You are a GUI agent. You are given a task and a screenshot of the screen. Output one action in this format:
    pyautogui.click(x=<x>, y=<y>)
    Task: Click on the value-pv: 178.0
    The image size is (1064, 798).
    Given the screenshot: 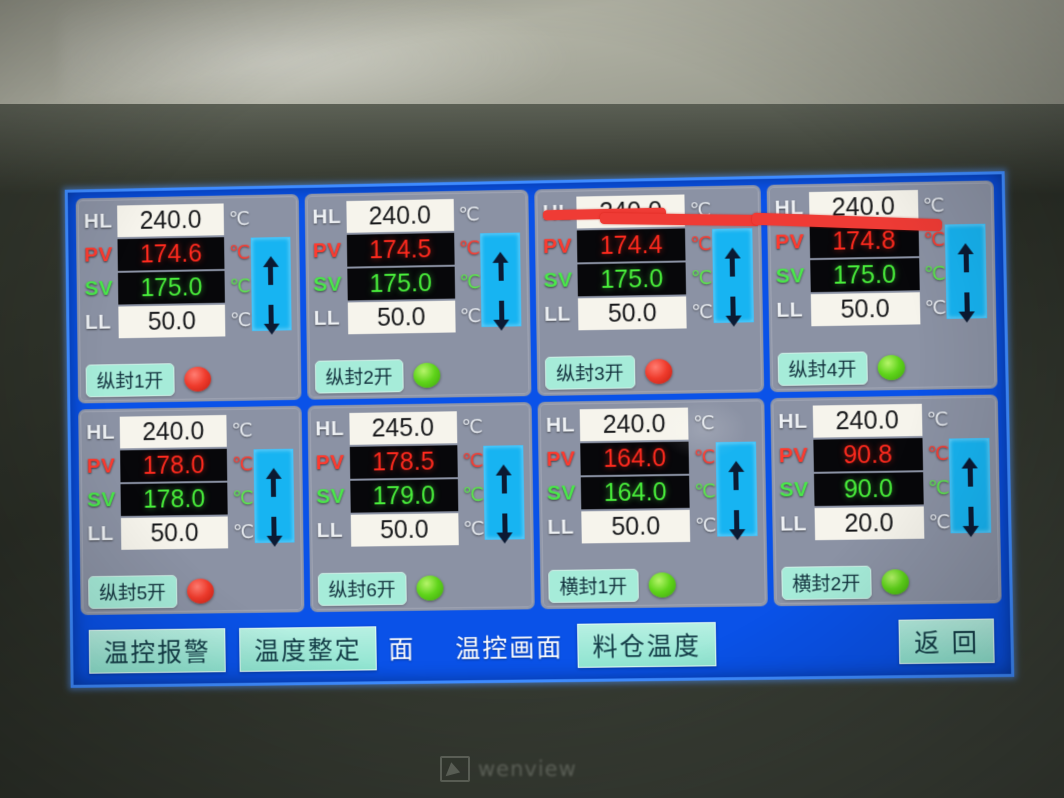 What is the action you would take?
    pyautogui.click(x=174, y=465)
    